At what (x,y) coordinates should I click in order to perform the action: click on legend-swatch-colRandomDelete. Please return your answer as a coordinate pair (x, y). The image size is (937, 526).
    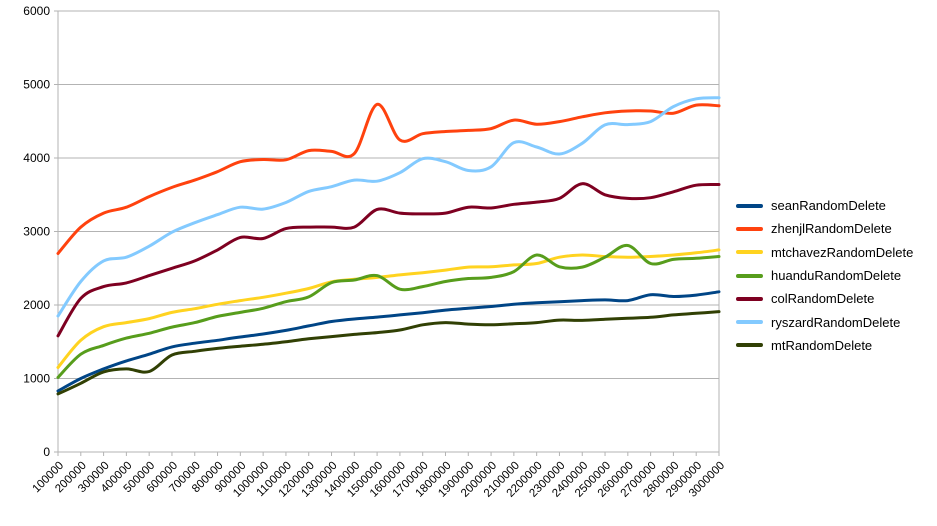
    Looking at the image, I should click on (749, 298).